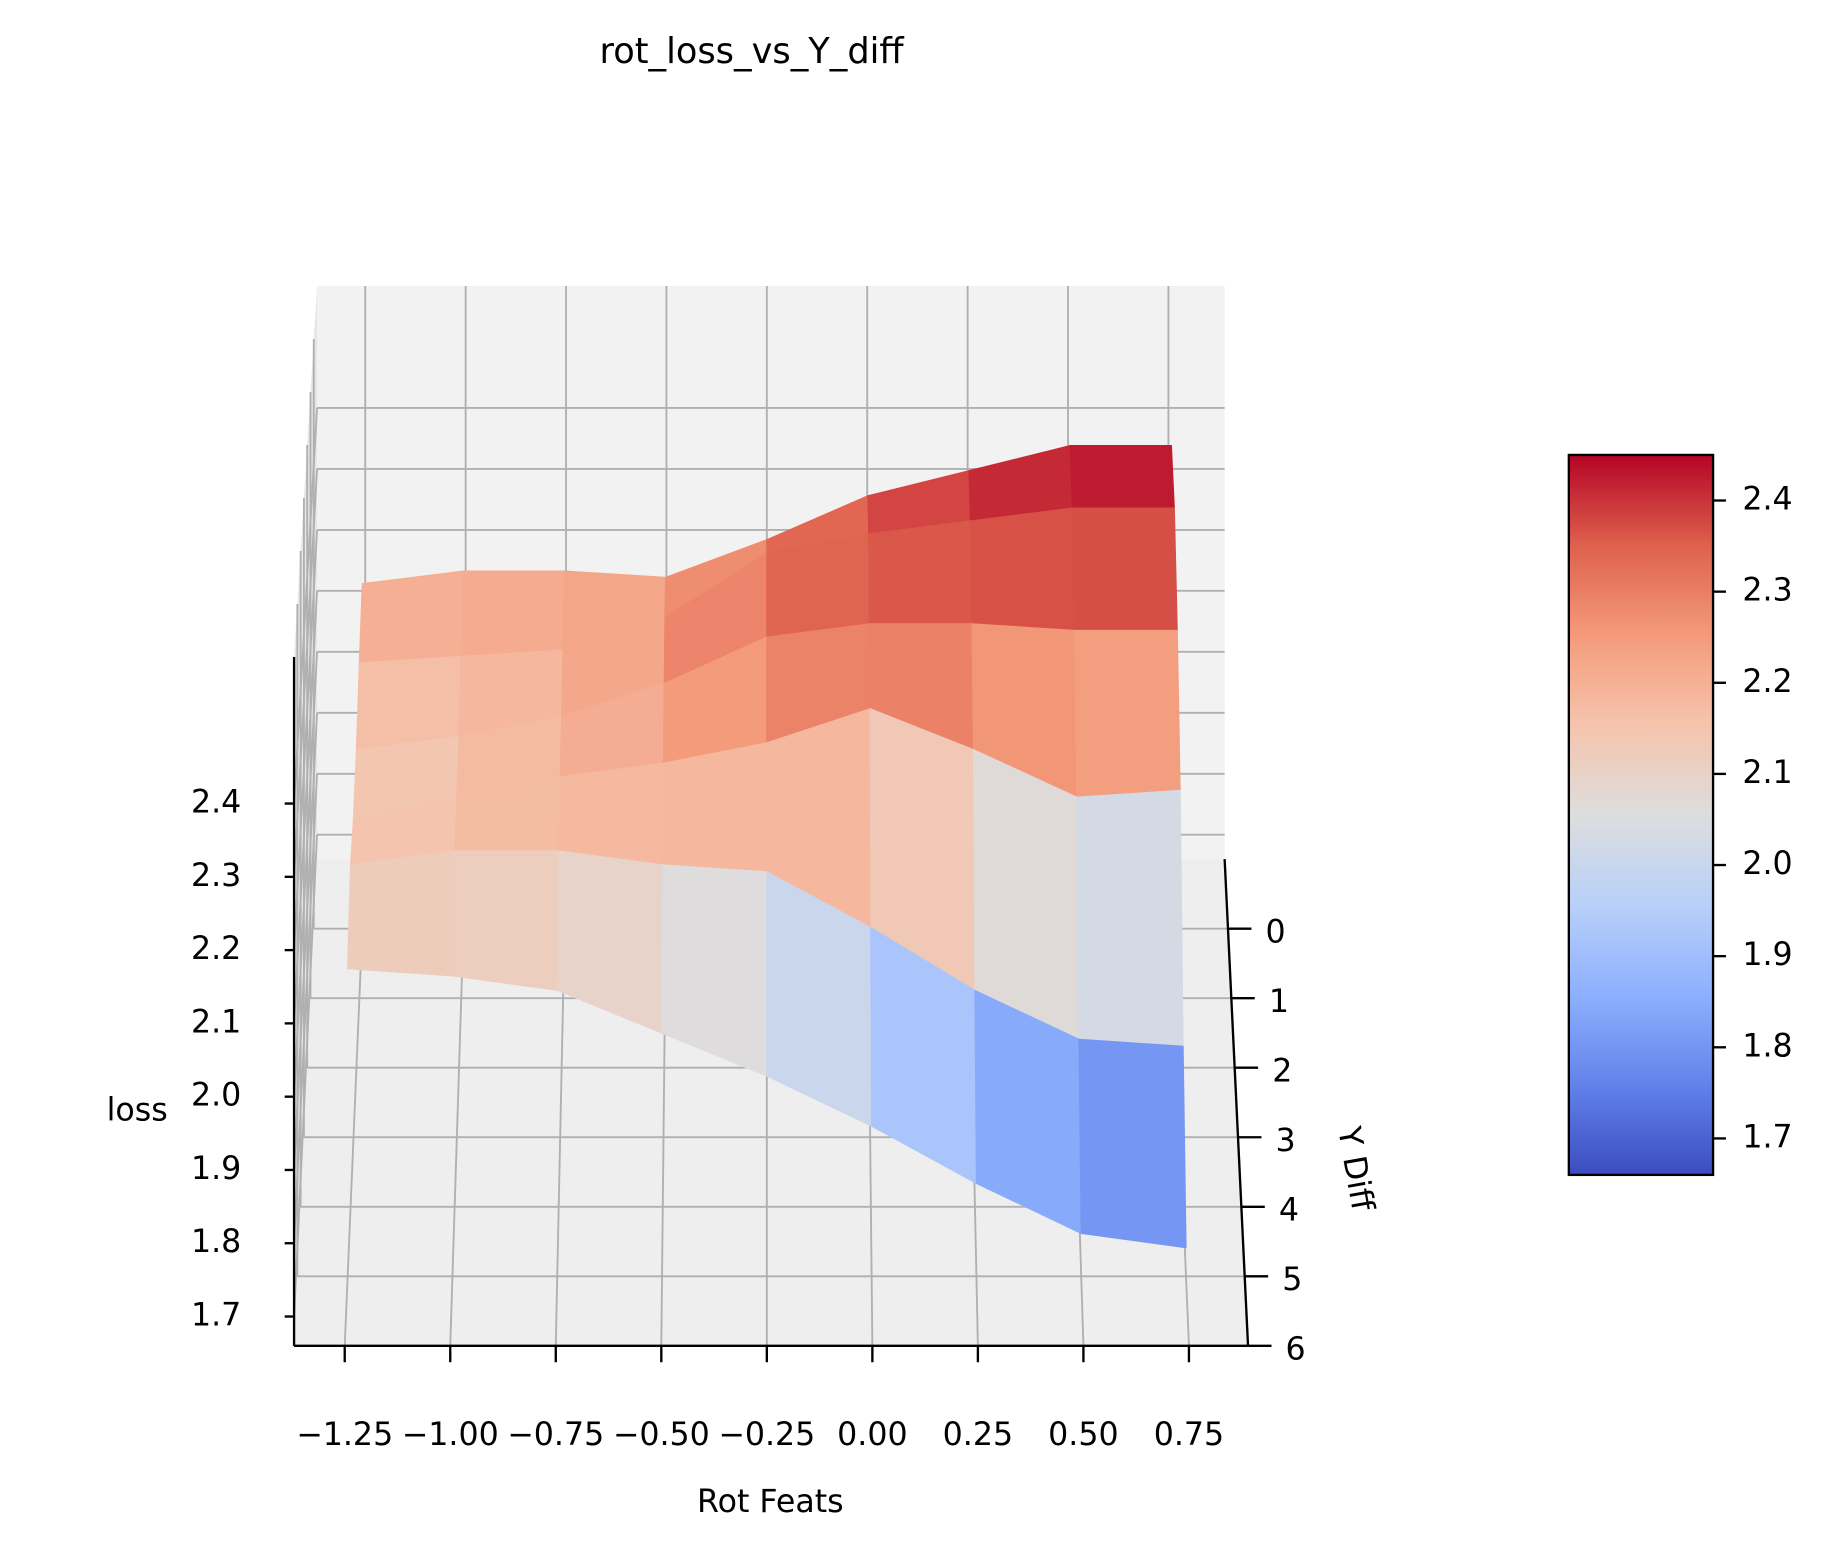 The width and height of the screenshot is (1835, 1563). What do you see at coordinates (1767, 955) in the screenshot?
I see `colorbar-tick-label: 1.9` at bounding box center [1767, 955].